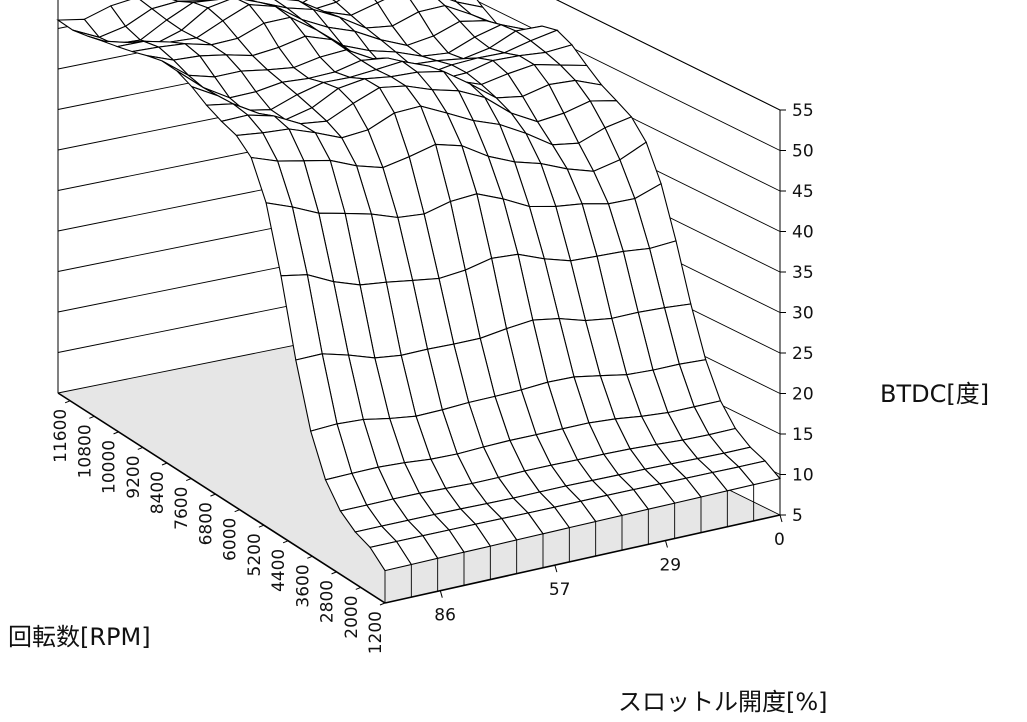  I want to click on z-tick-label: 25, so click(803, 354).